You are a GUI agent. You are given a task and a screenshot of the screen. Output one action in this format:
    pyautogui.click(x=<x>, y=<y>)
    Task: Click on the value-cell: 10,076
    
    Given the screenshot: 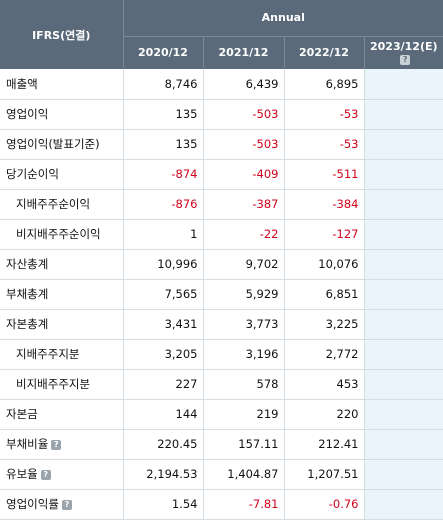 What is the action you would take?
    pyautogui.click(x=324, y=264)
    